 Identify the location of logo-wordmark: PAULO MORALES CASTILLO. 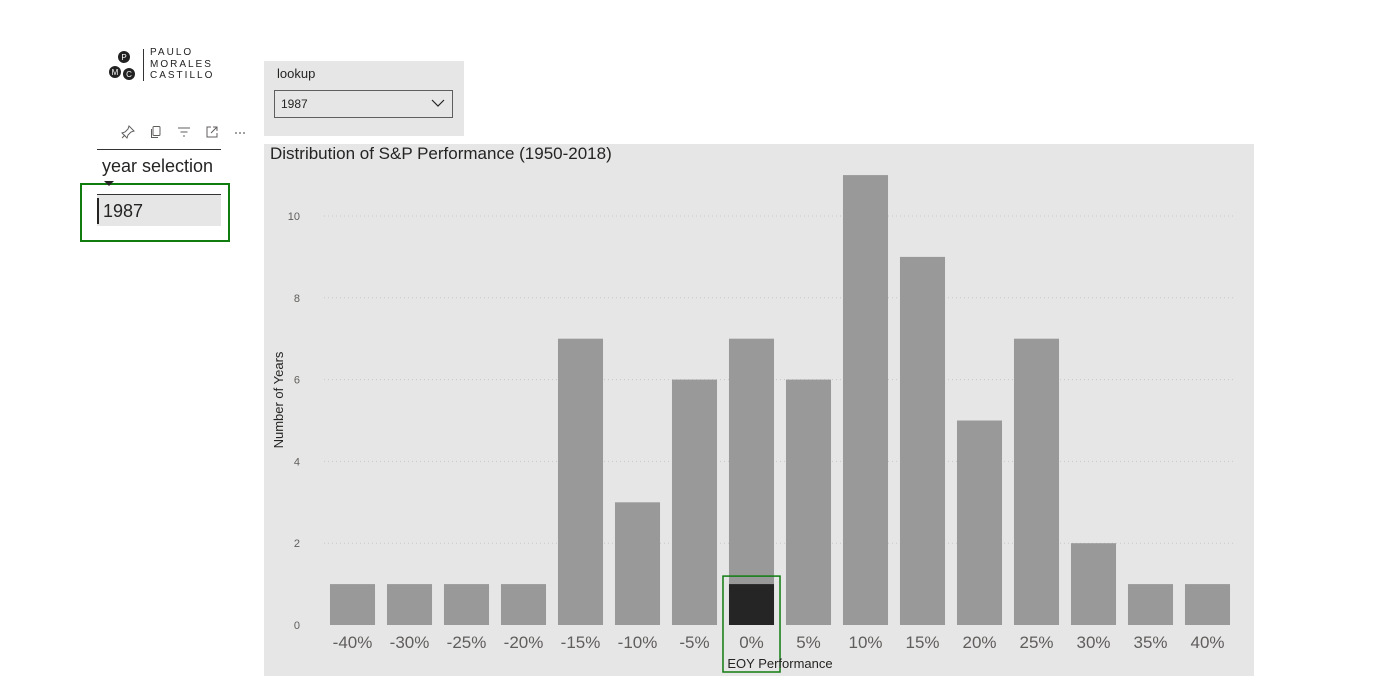
(182, 64).